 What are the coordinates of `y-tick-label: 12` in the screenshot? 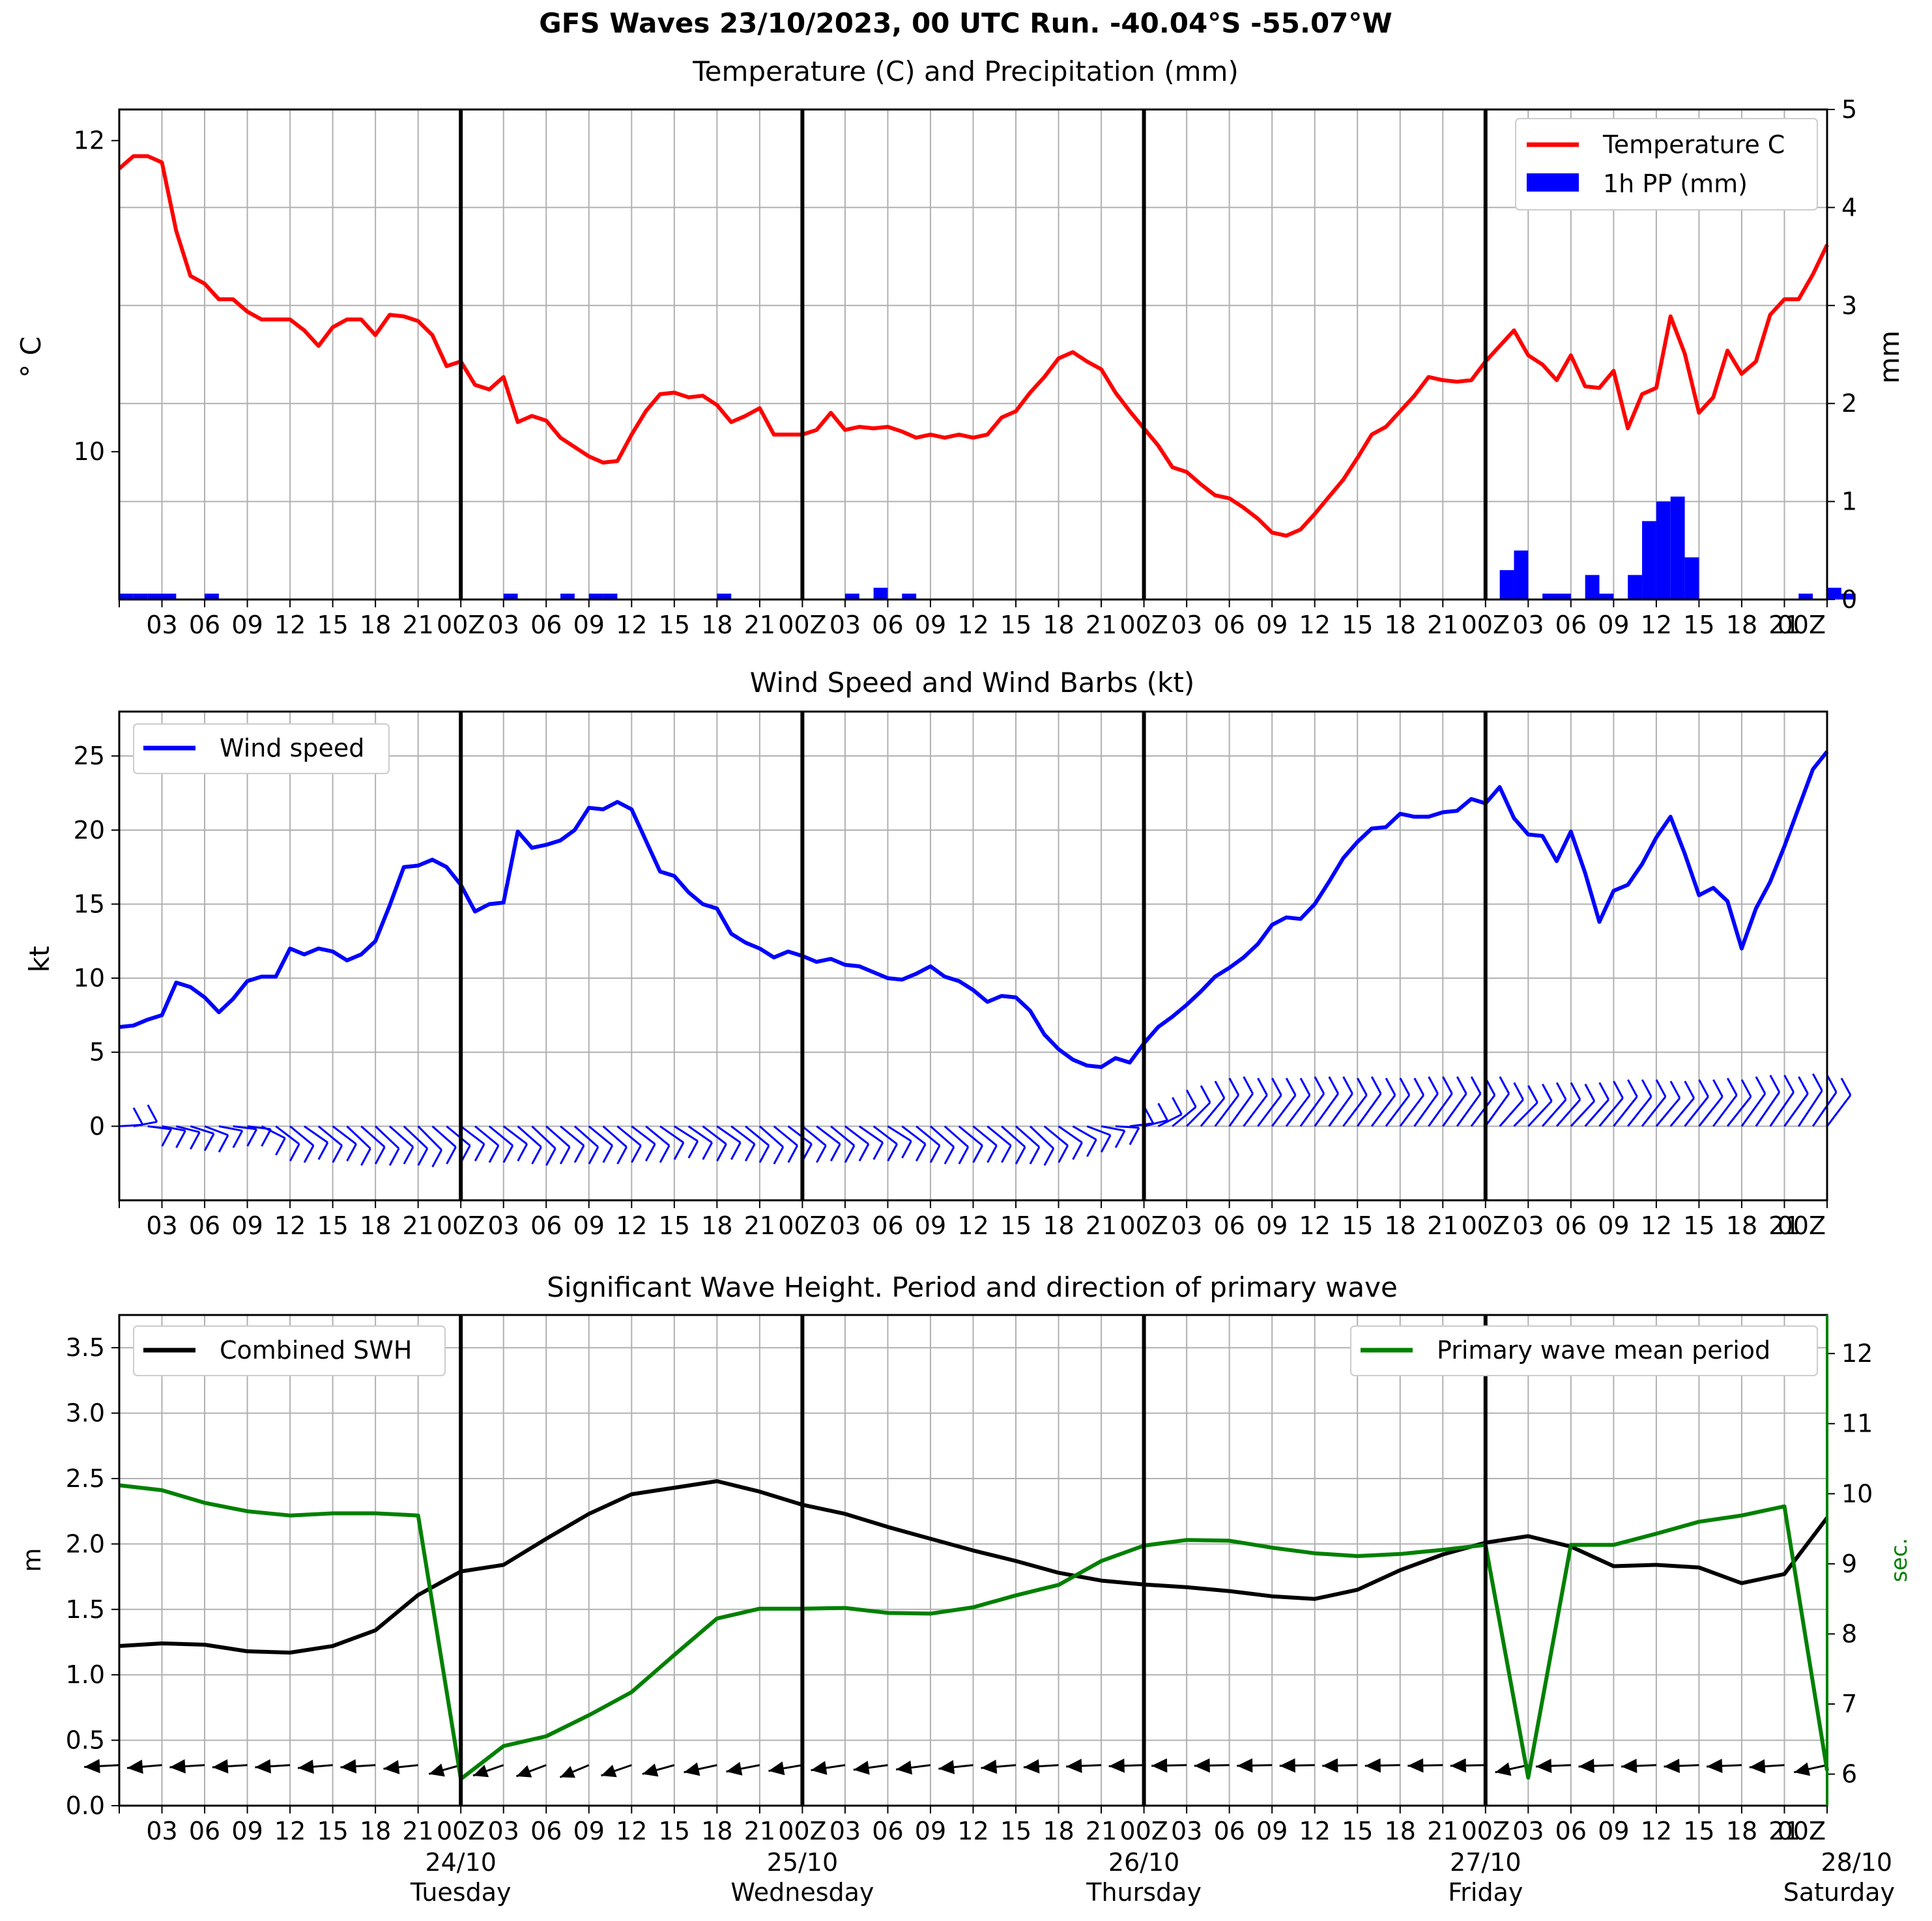 It's located at (1857, 1353).